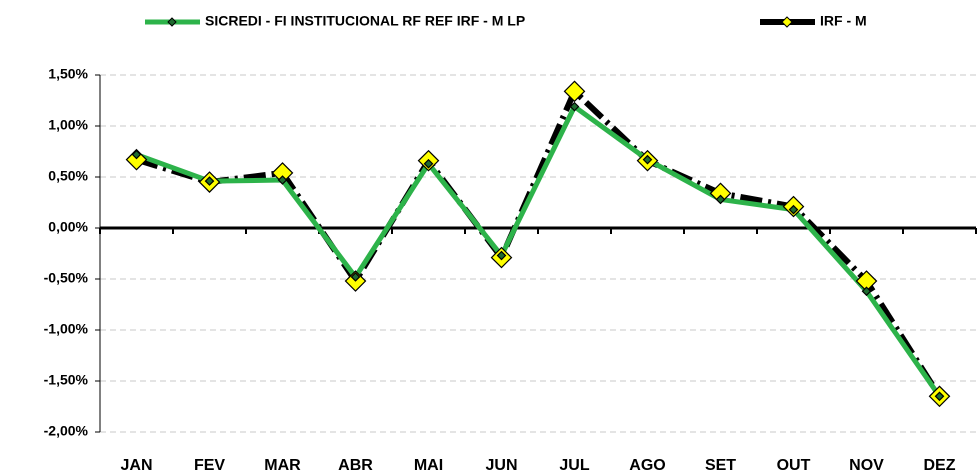  What do you see at coordinates (647, 465) in the screenshot?
I see `x-tick-label: AGO` at bounding box center [647, 465].